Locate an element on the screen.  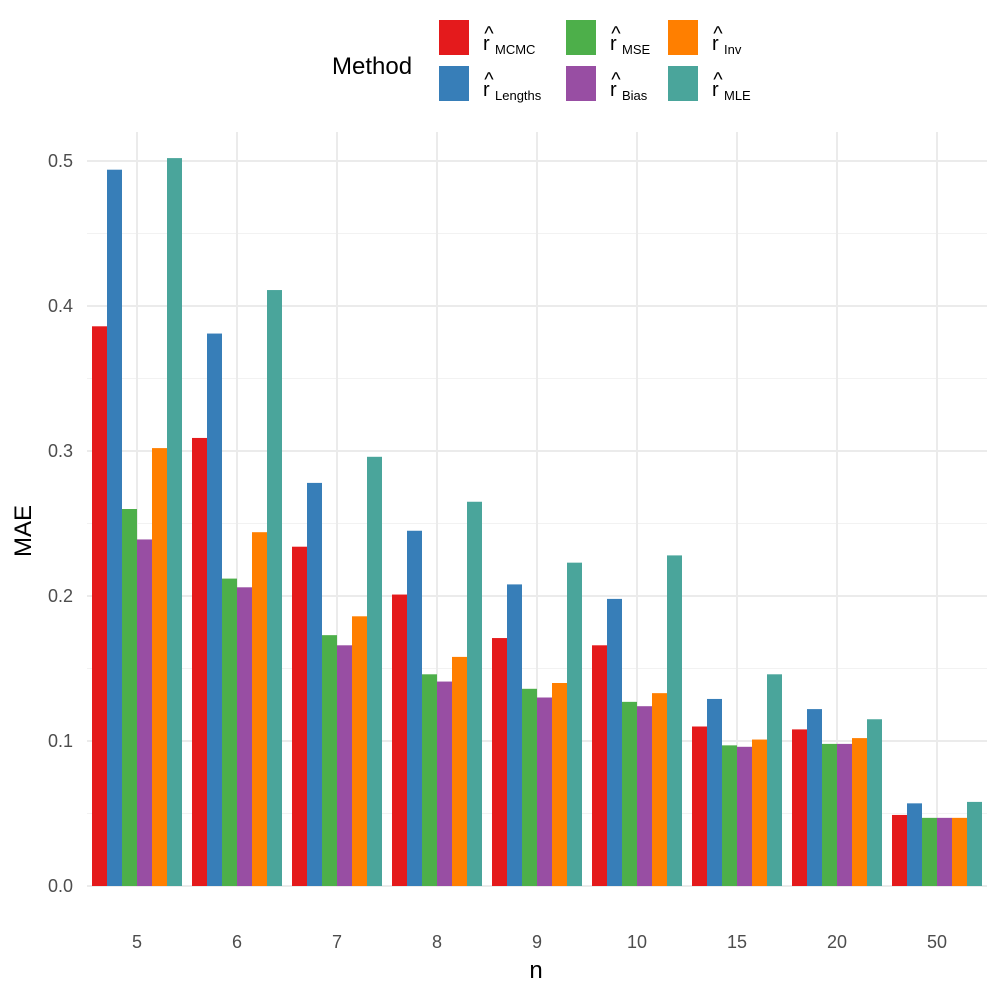
y-tick-label: 0.0 is located at coordinates (60, 886).